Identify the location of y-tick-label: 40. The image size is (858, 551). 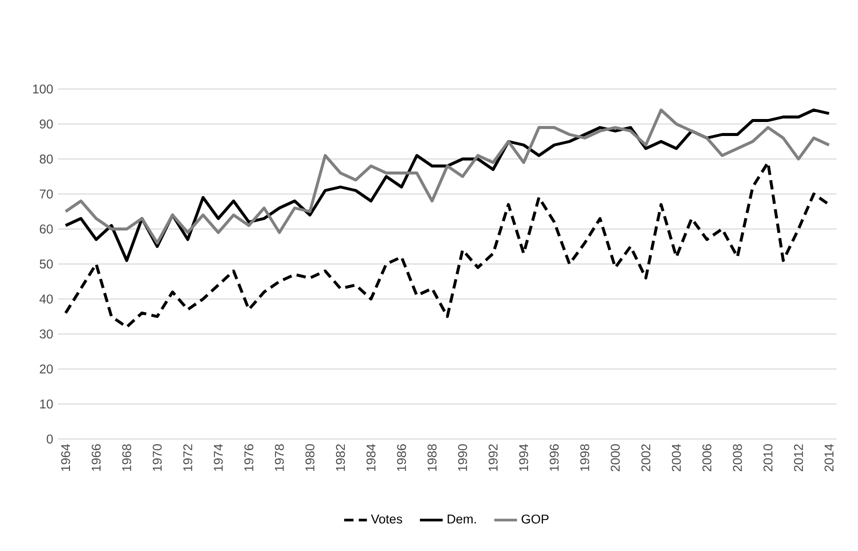
(46, 299).